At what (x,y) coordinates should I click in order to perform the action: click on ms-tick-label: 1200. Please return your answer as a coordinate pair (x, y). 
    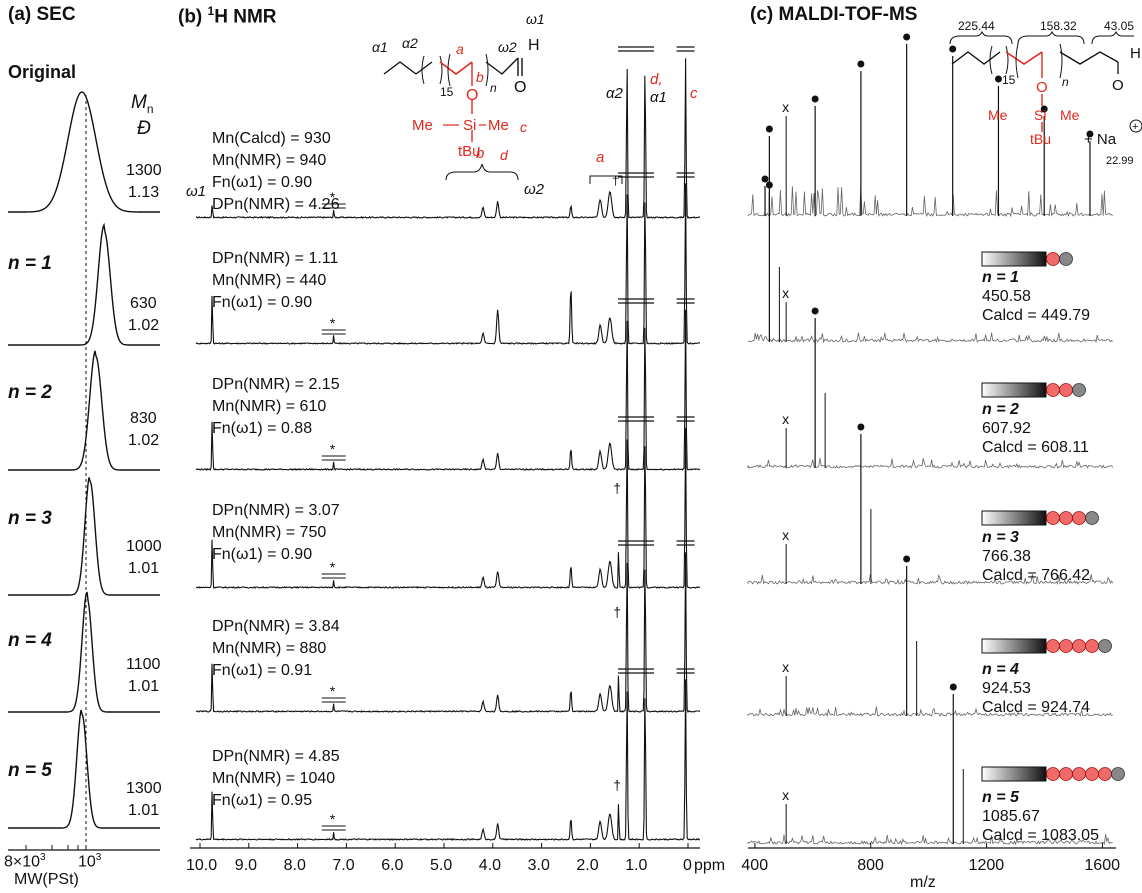
    Looking at the image, I should click on (987, 865).